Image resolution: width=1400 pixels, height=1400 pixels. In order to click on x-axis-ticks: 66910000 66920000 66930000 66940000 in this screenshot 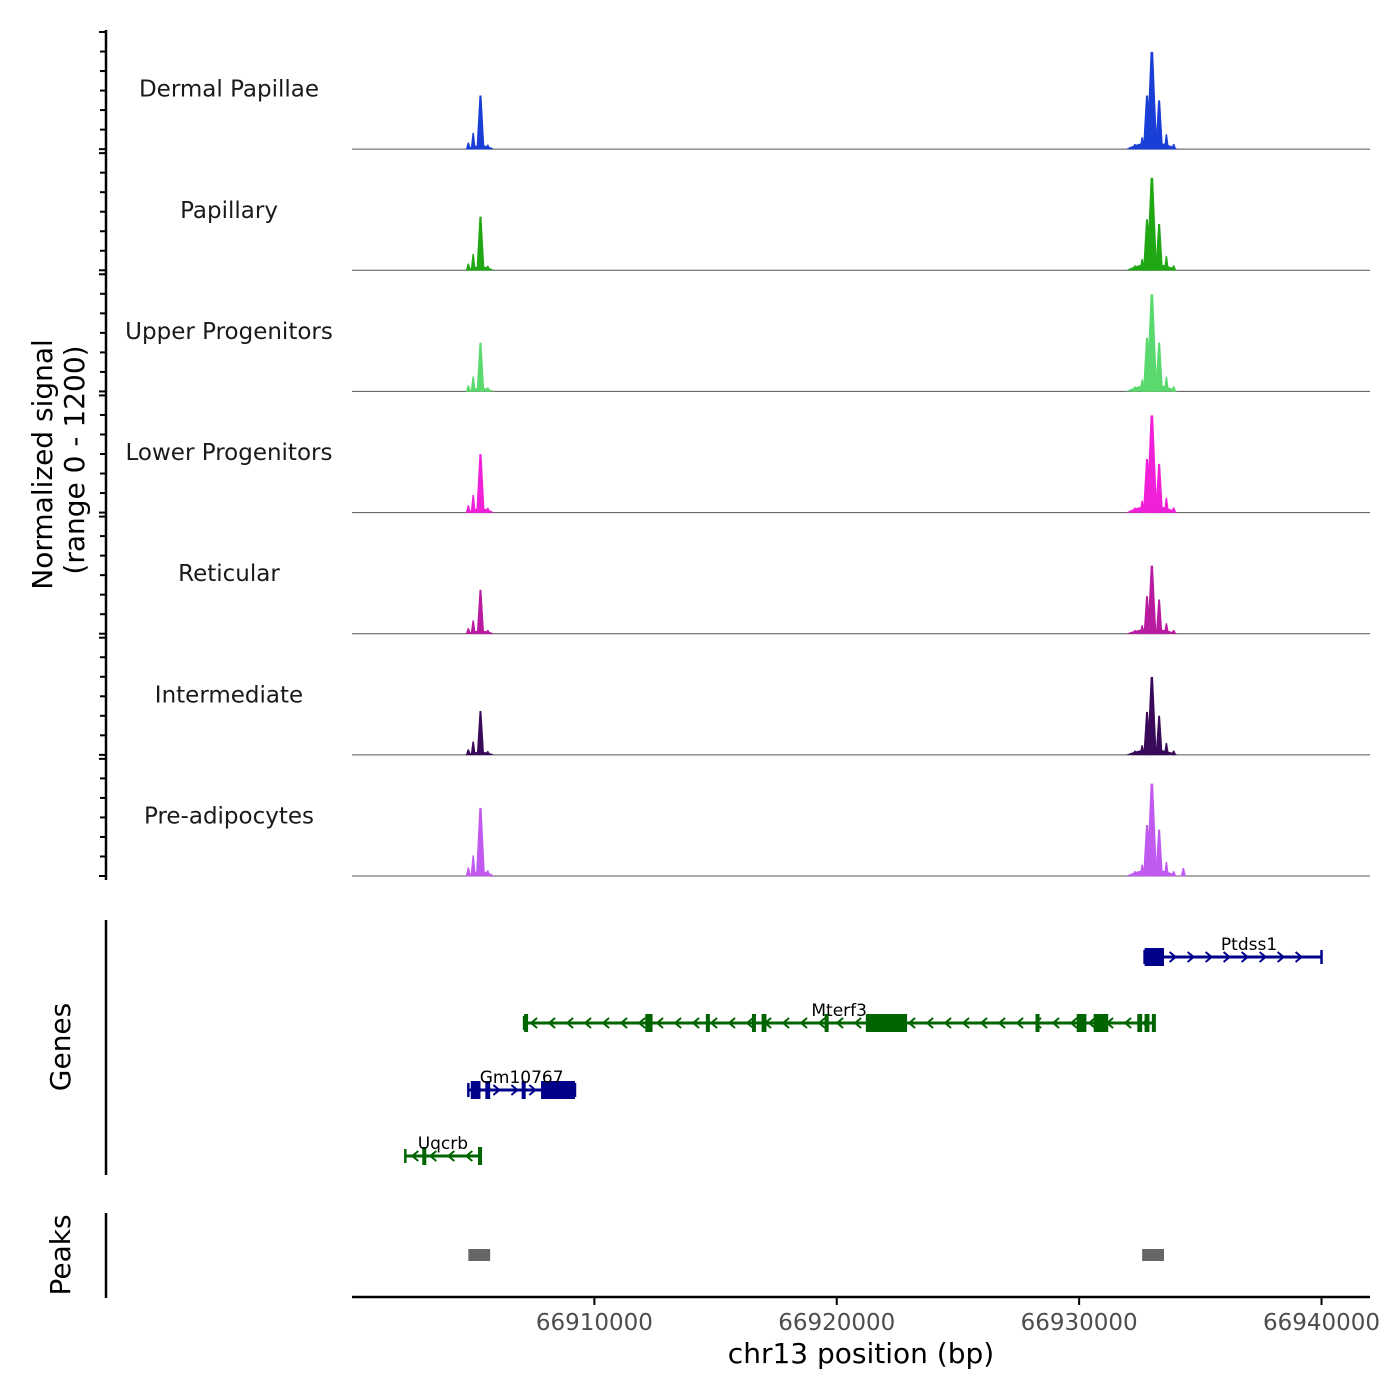, I will do `click(958, 1316)`.